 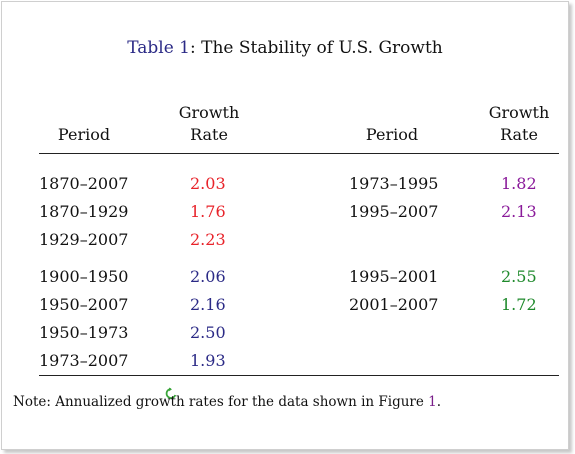 What do you see at coordinates (519, 211) in the screenshot?
I see `right-row-rate: 2.13` at bounding box center [519, 211].